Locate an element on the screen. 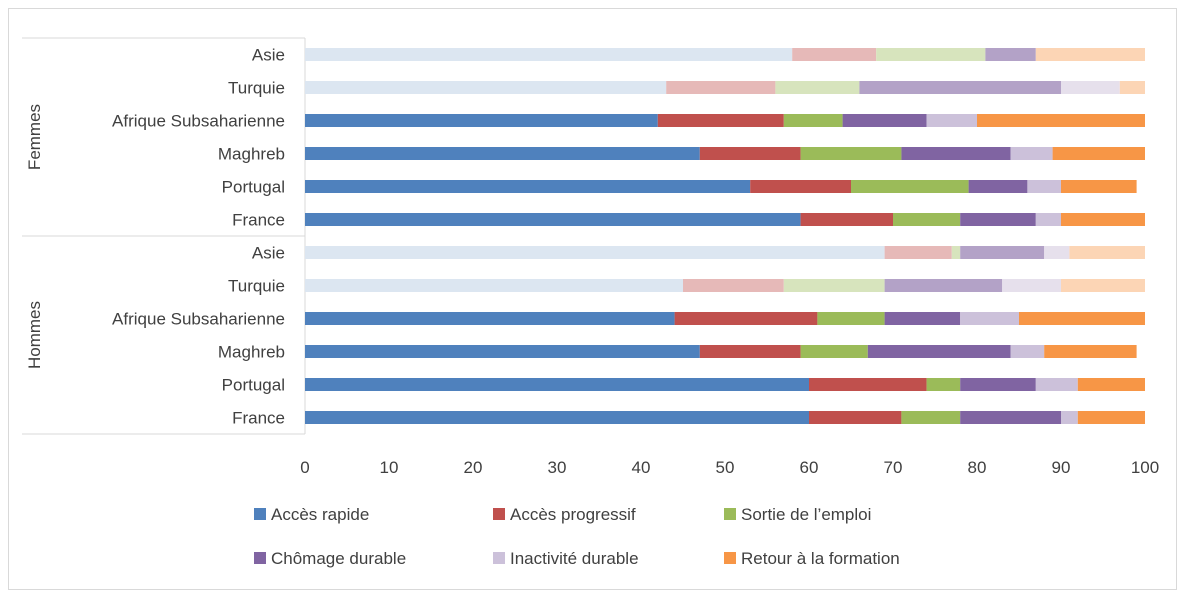 The image size is (1185, 594). bar-femmes-portugal-acces-rapide is located at coordinates (528, 186).